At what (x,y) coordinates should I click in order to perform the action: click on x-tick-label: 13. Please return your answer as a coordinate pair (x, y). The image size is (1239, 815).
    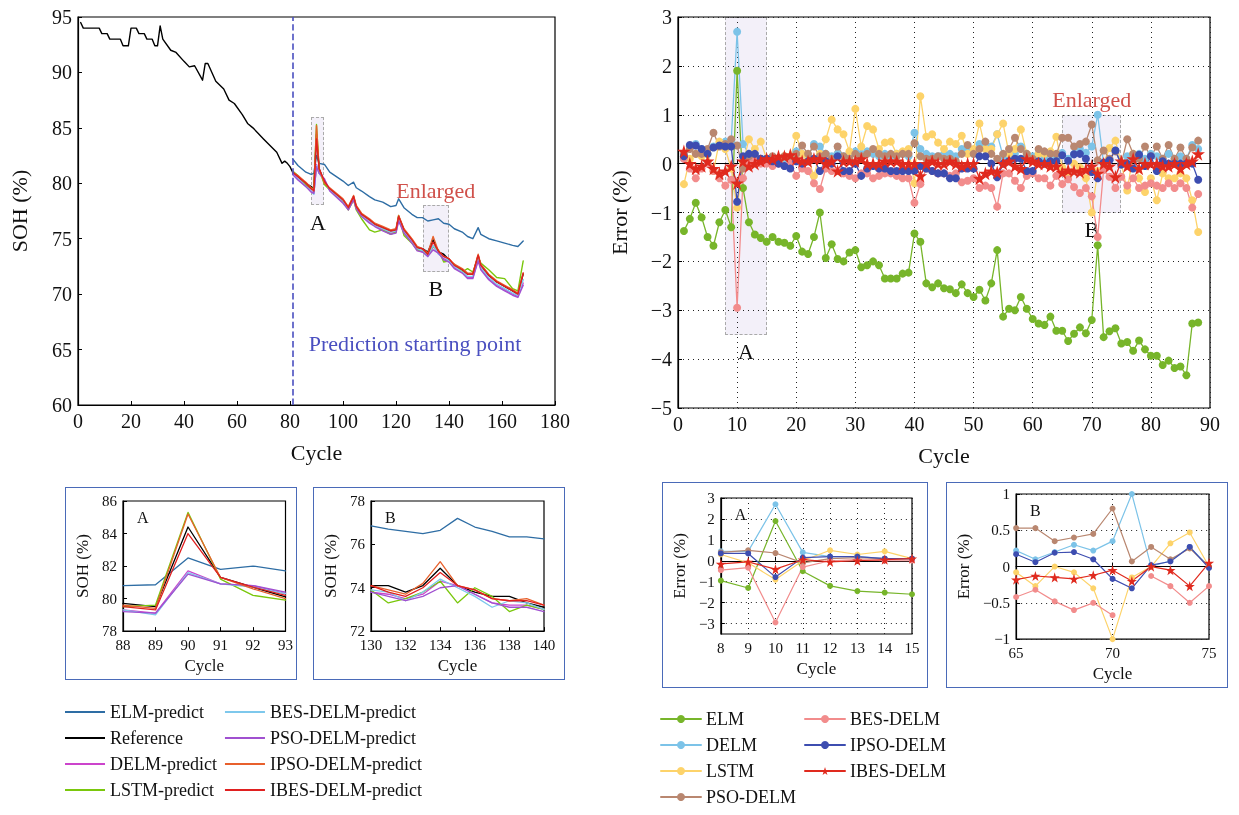
    Looking at the image, I should click on (857, 647).